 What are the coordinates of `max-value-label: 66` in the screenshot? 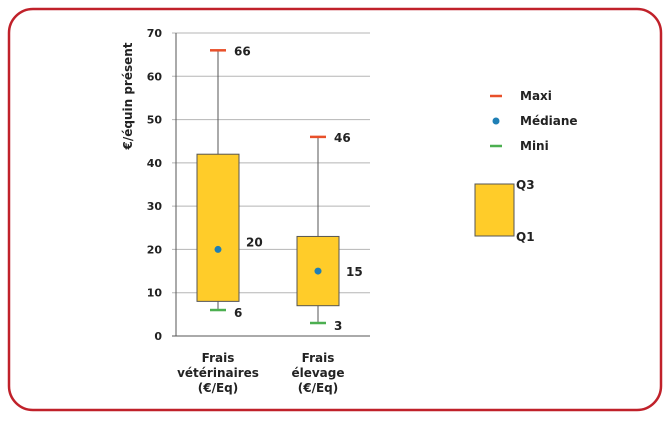 It's located at (242, 51).